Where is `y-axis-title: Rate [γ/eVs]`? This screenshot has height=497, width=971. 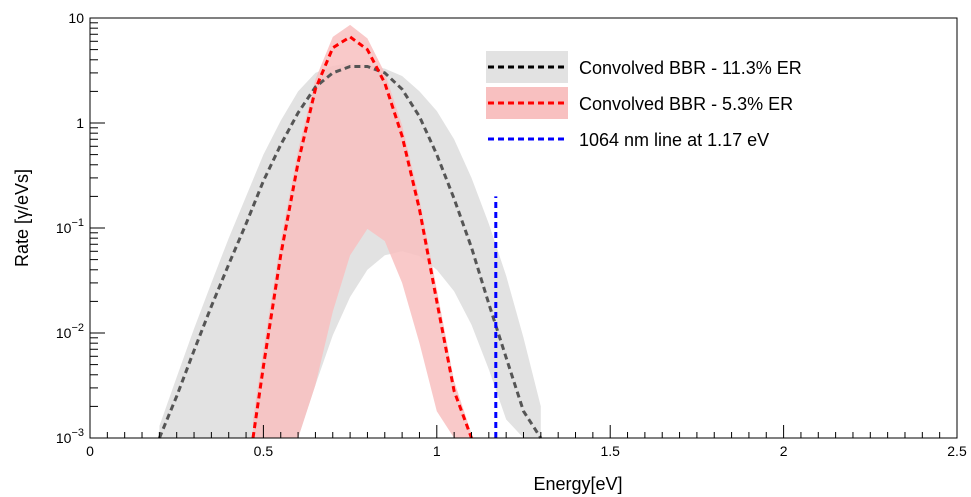
y-axis-title: Rate [γ/eVs] is located at coordinates (22, 218).